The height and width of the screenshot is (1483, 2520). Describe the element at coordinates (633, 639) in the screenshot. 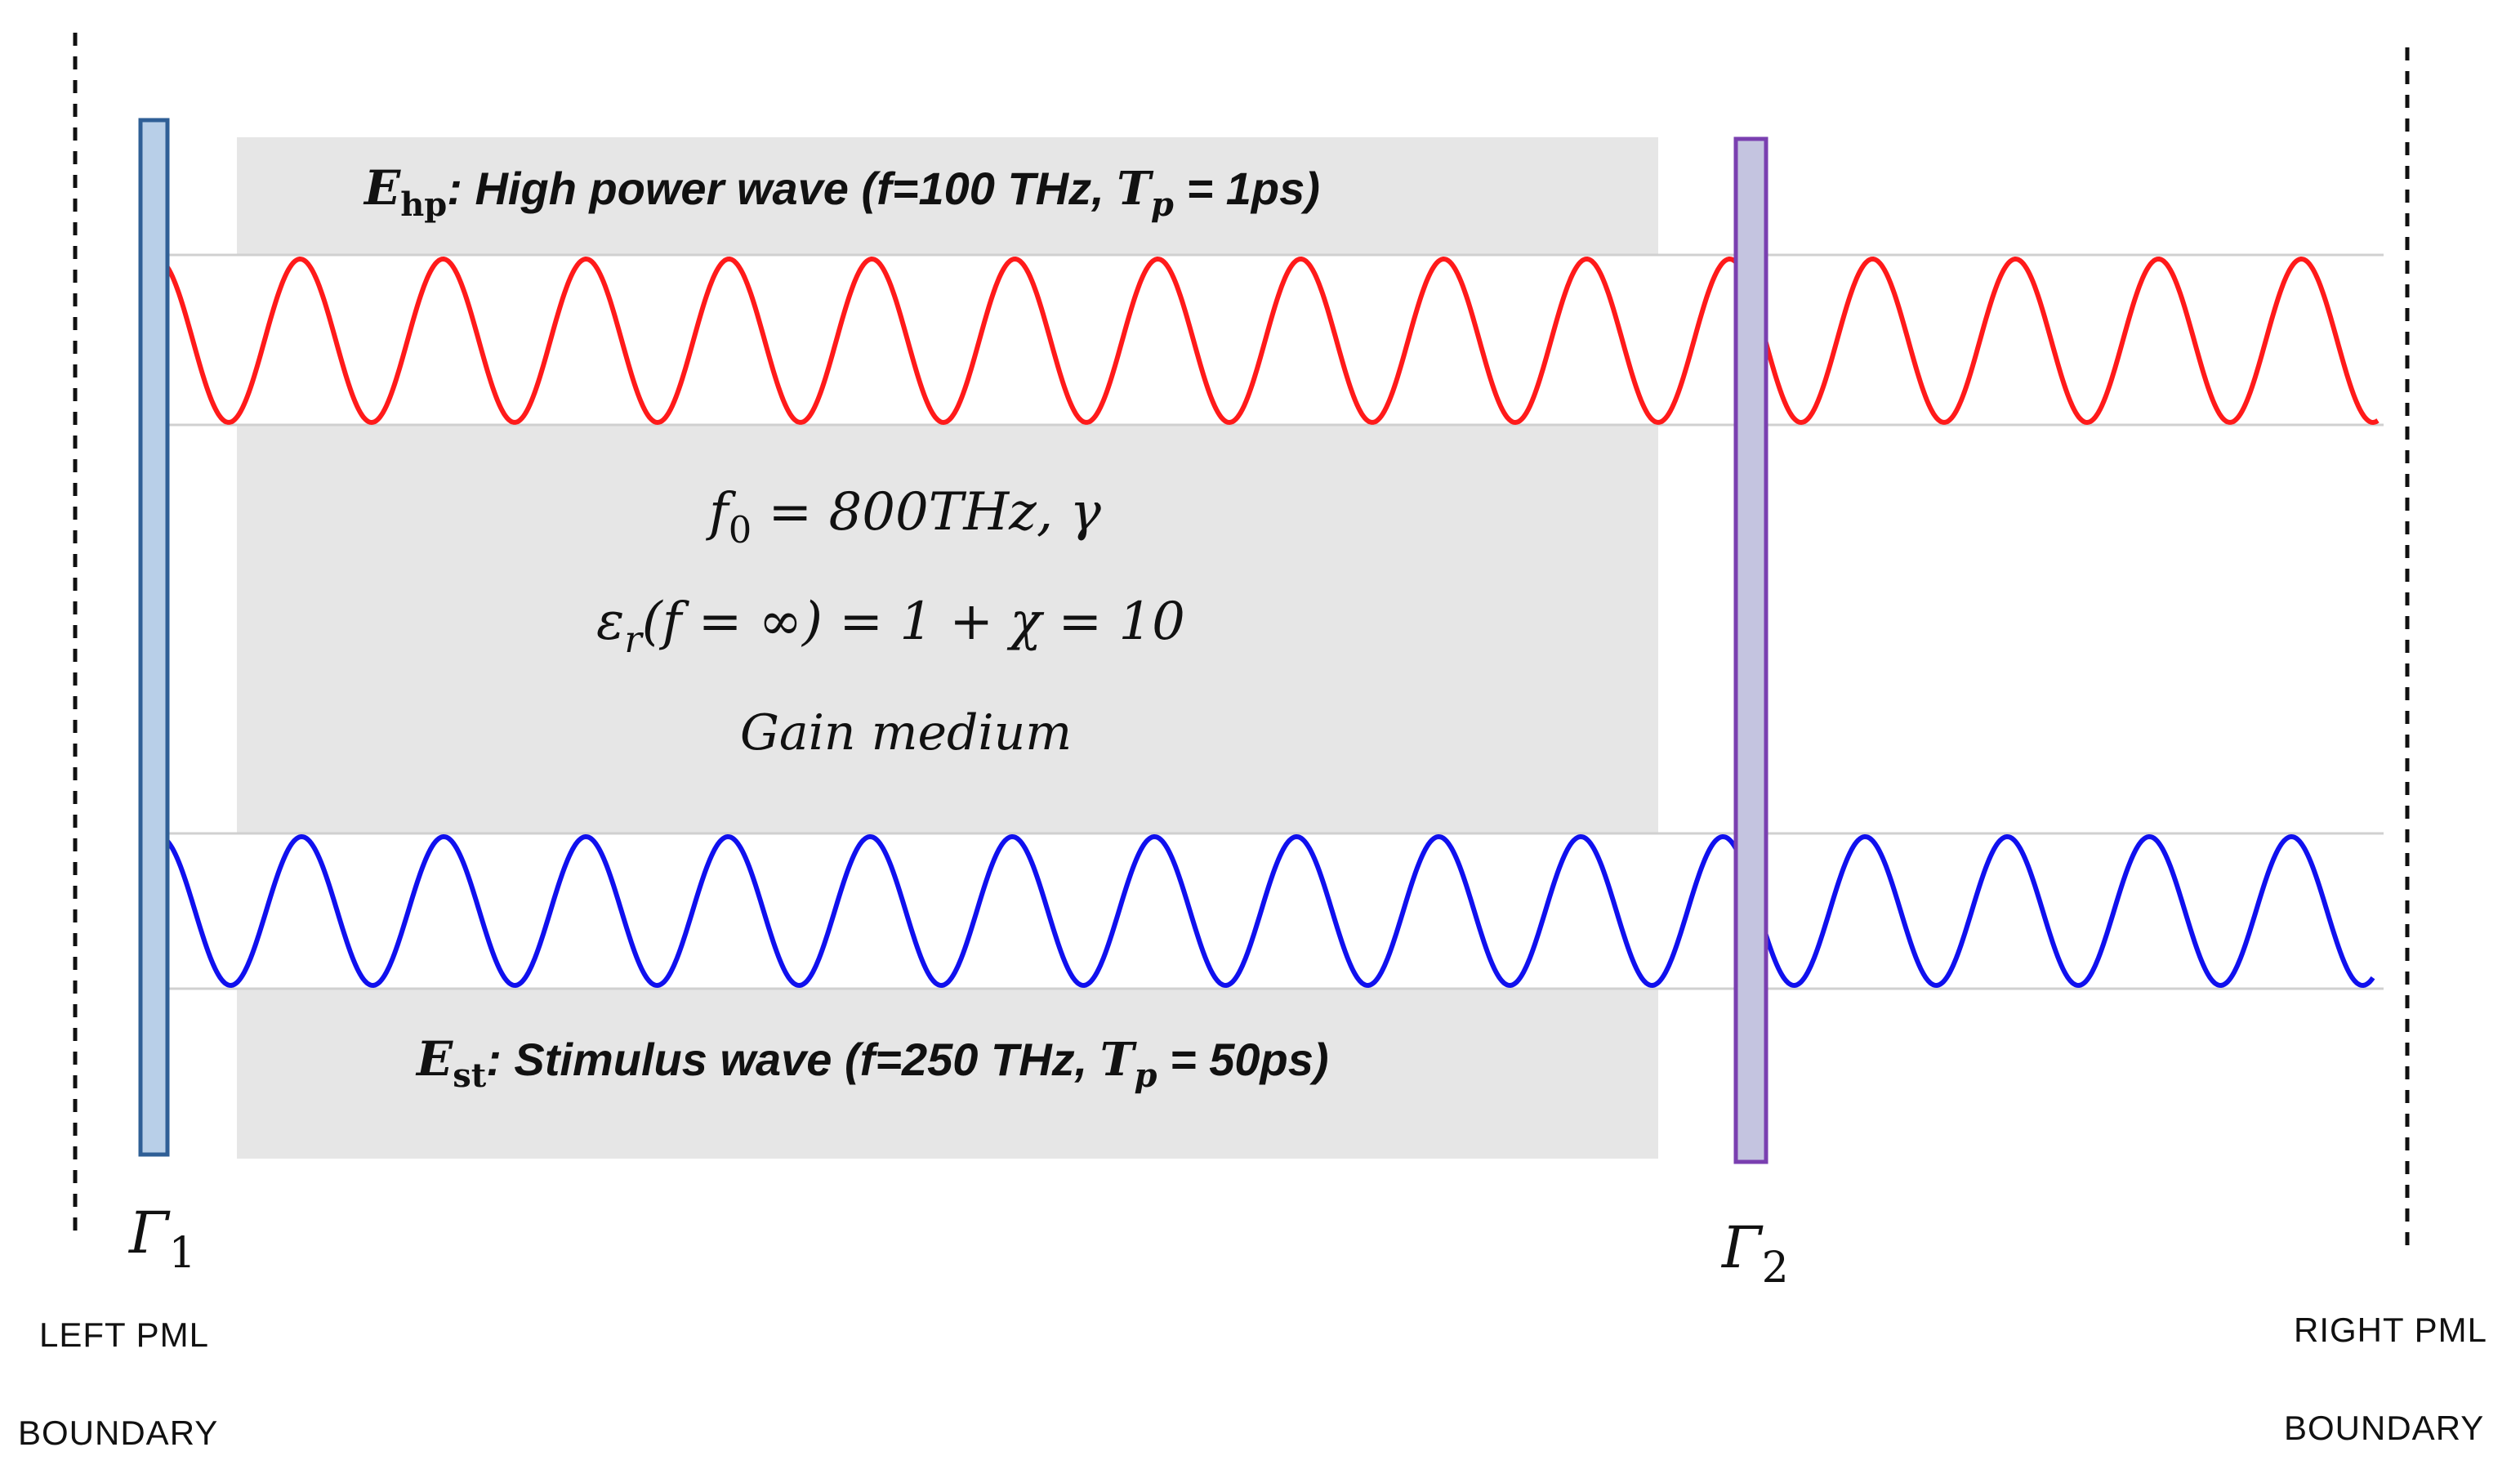

I see `epsilon-subscript: r` at that location.